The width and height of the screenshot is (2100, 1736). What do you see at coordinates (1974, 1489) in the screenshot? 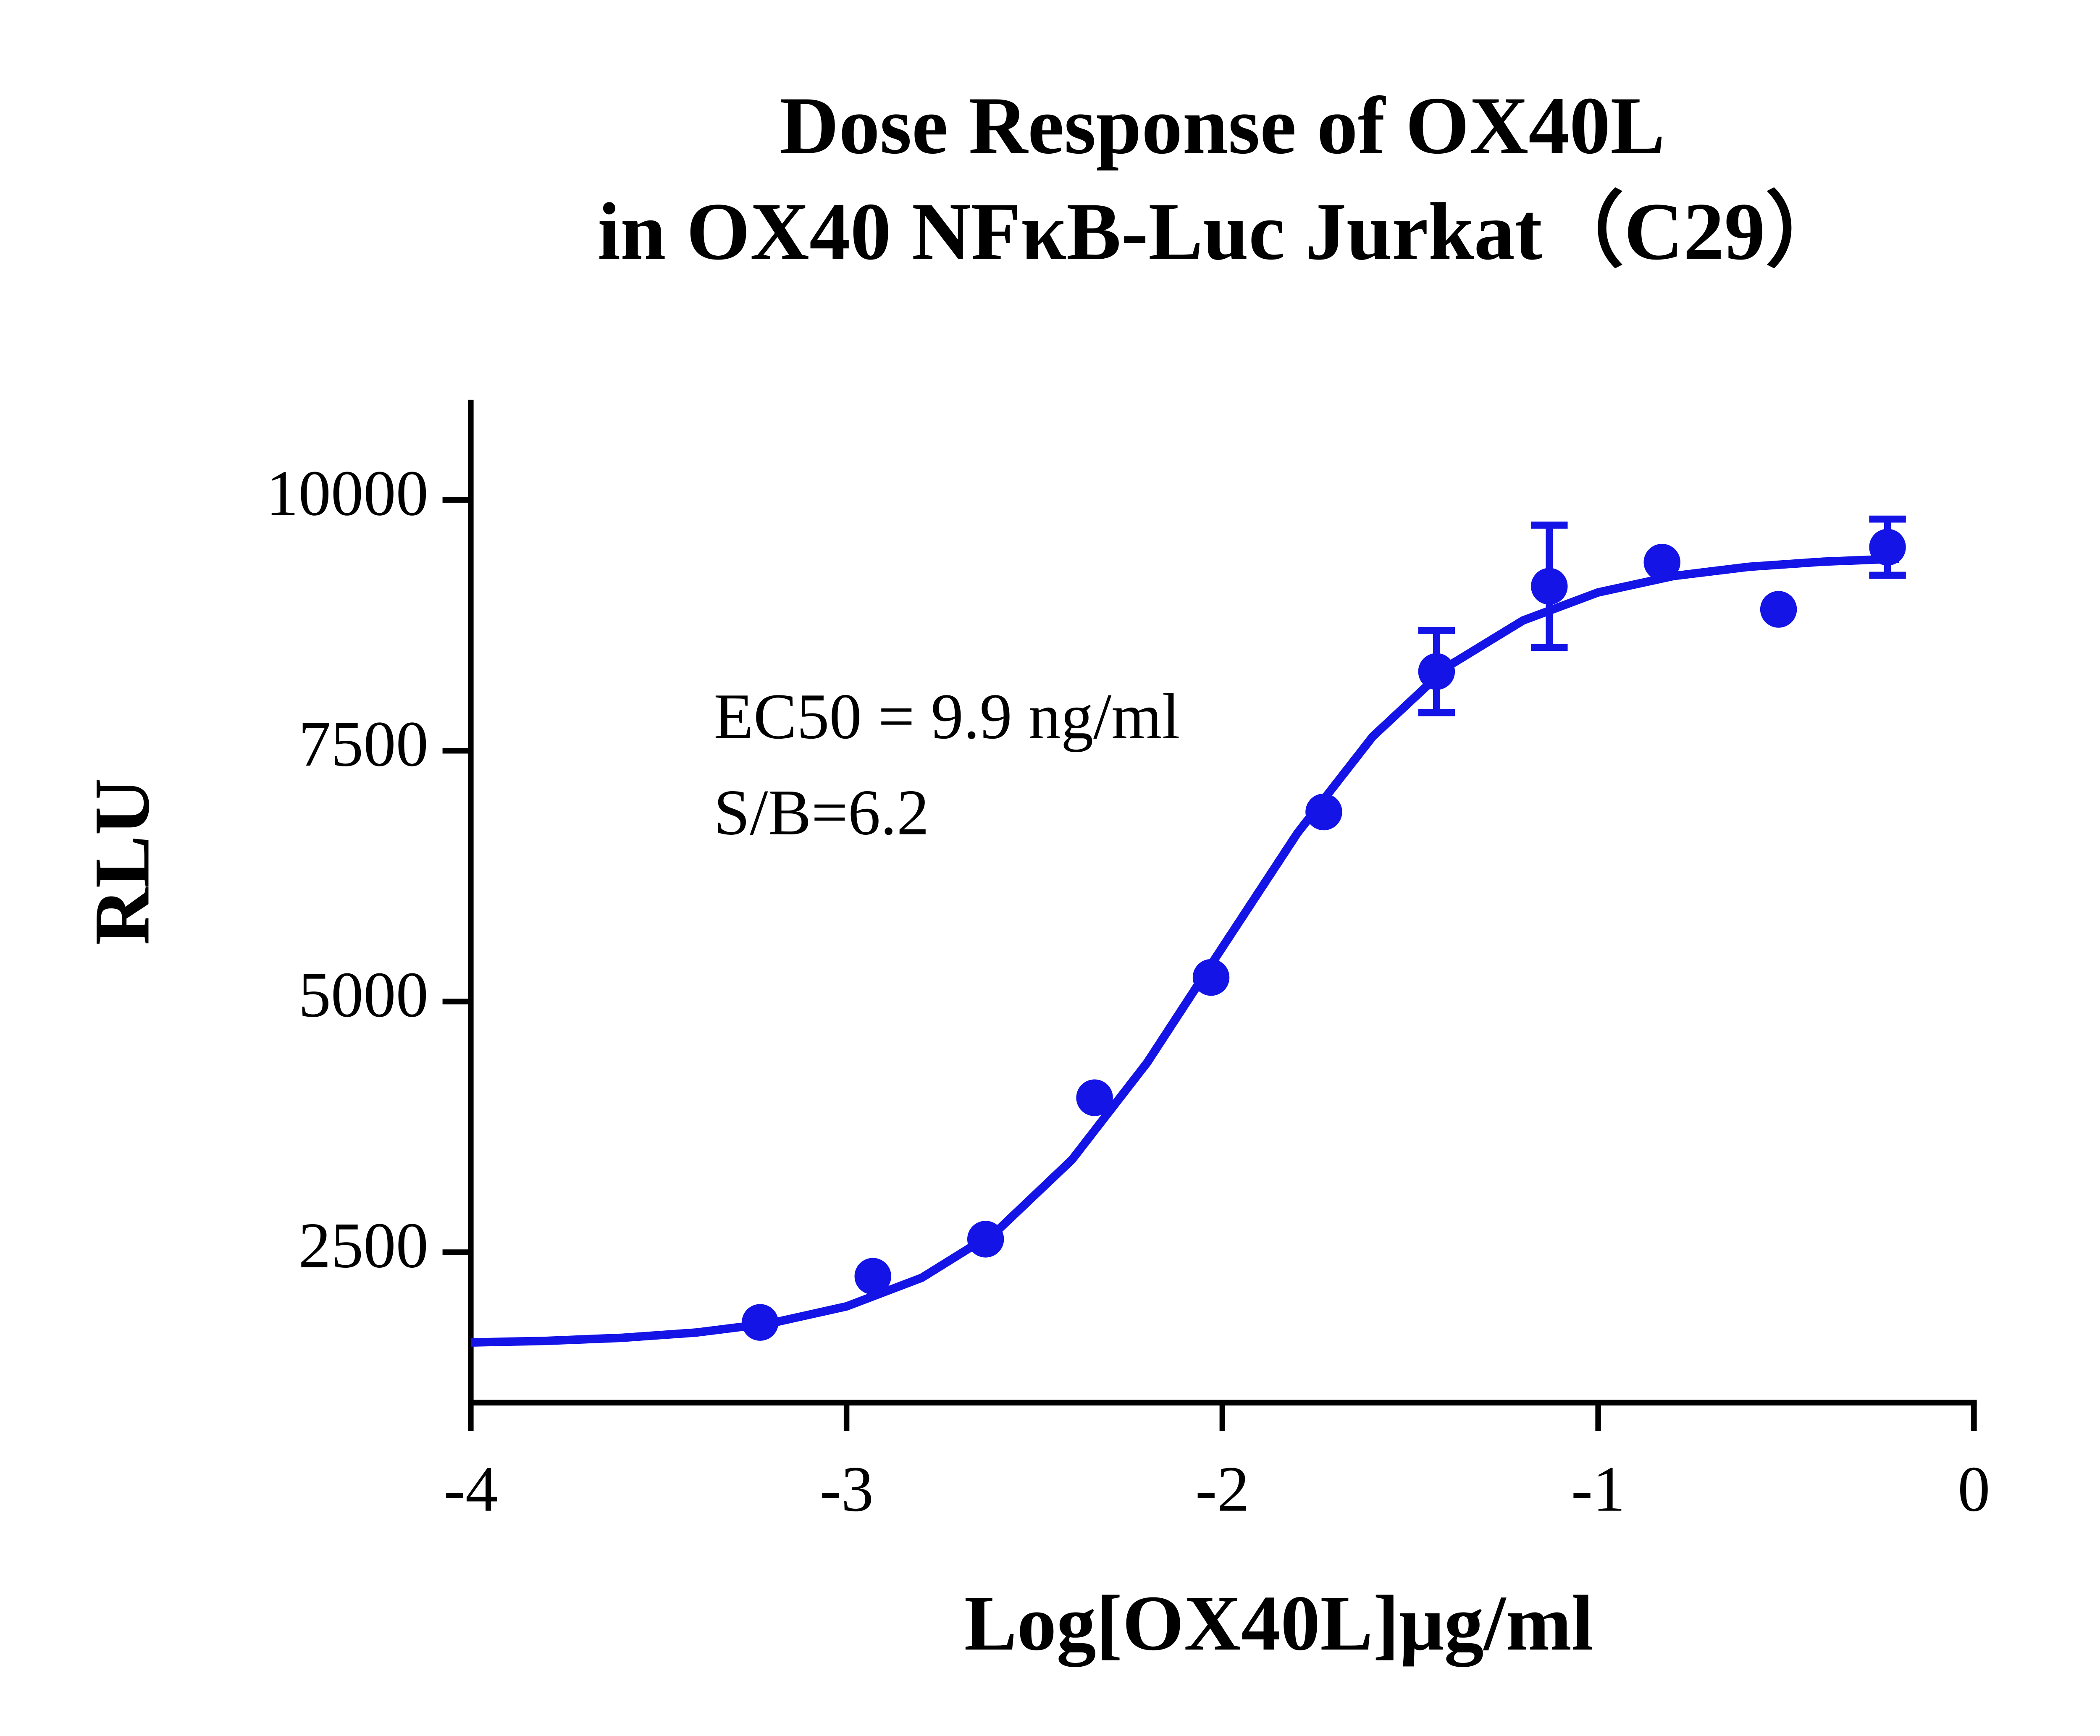
I see `x-tick-label: 0` at bounding box center [1974, 1489].